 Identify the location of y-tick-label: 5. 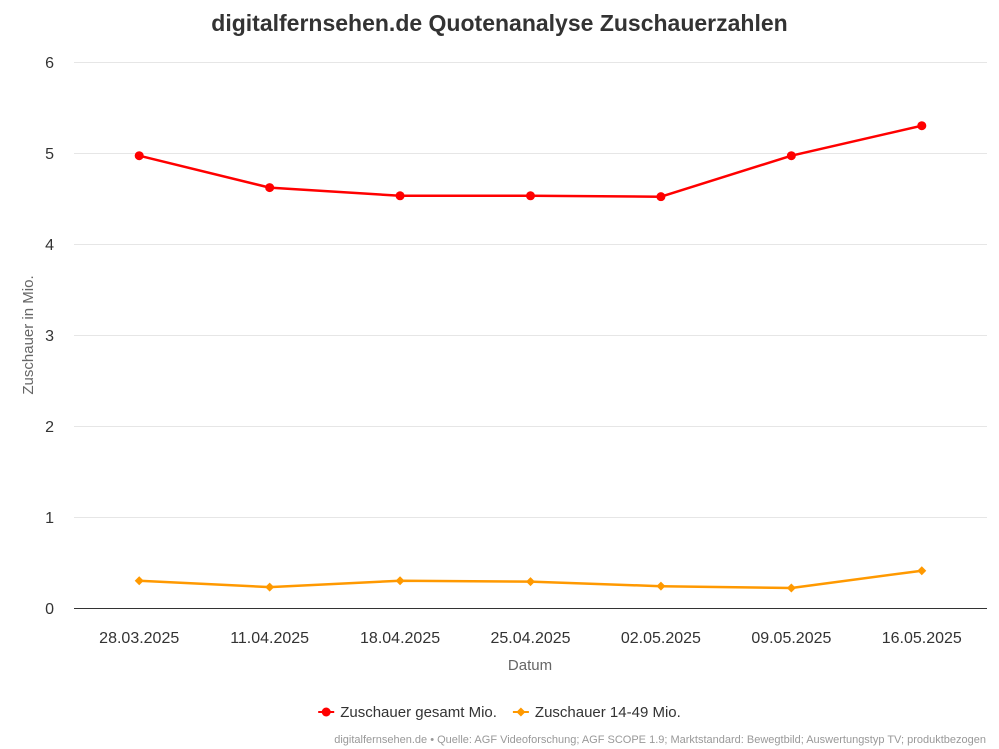
(49, 154).